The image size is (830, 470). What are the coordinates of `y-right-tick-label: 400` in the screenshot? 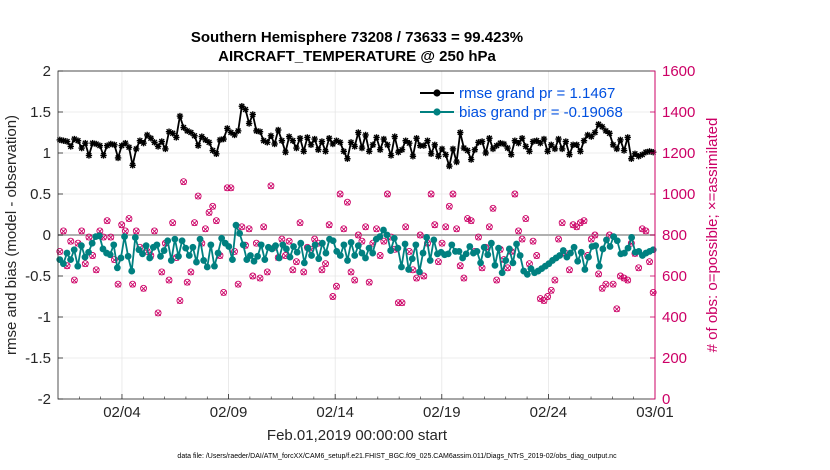 It's located at (674, 317).